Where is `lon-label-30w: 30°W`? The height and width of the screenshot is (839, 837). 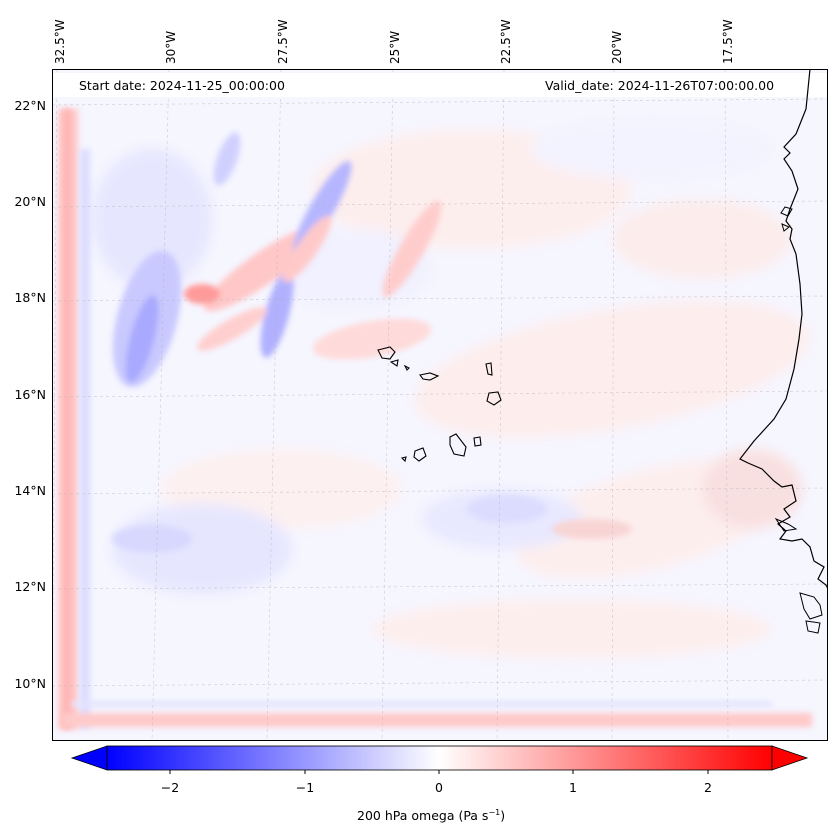 lon-label-30w: 30°W is located at coordinates (171, 47).